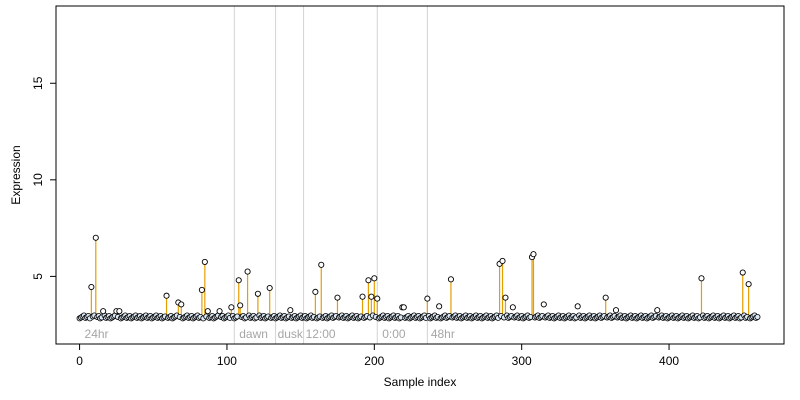 The image size is (800, 400). I want to click on x-axis-label: Sample index, so click(420, 382).